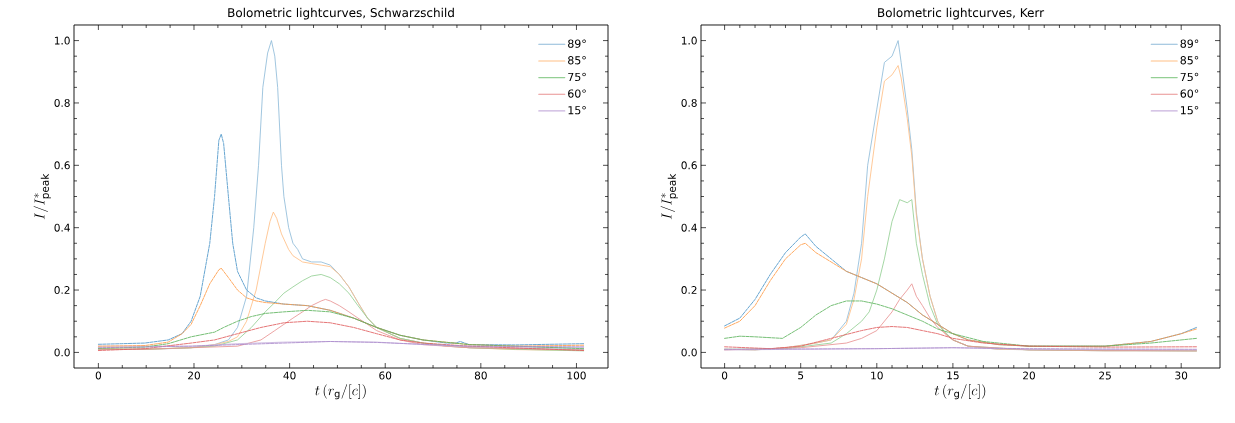 This screenshot has width=1235, height=423. What do you see at coordinates (341, 13) in the screenshot?
I see `chart-title: Bolometric lightcurves, Schwarzschild` at bounding box center [341, 13].